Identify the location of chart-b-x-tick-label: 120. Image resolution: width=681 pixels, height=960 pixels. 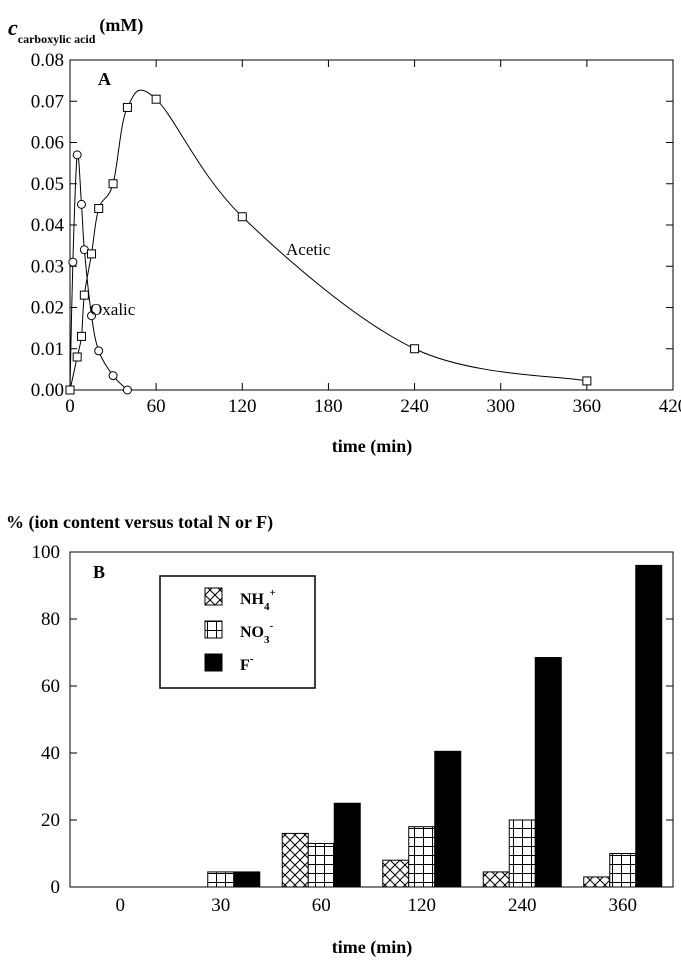
(422, 905).